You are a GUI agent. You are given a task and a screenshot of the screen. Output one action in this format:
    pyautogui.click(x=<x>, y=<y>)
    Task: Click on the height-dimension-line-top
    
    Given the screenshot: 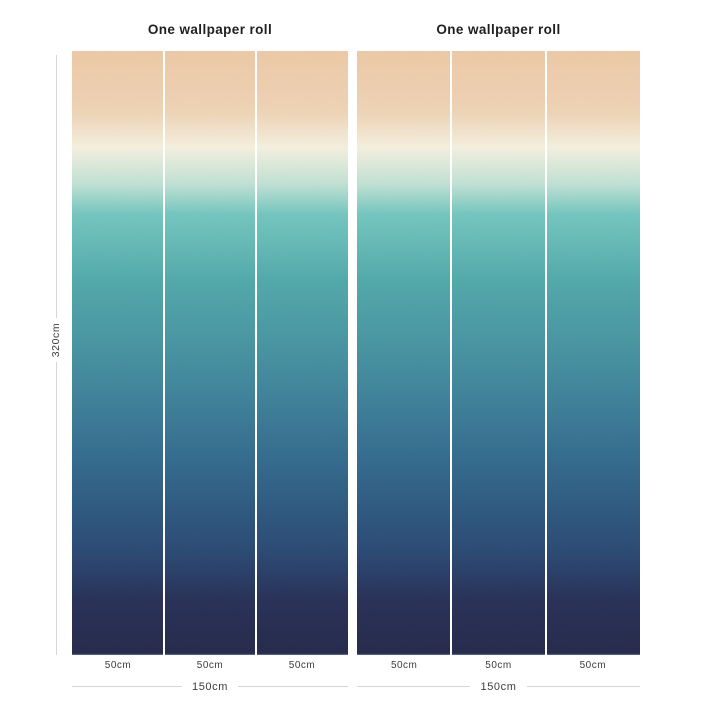 What is the action you would take?
    pyautogui.click(x=56, y=186)
    